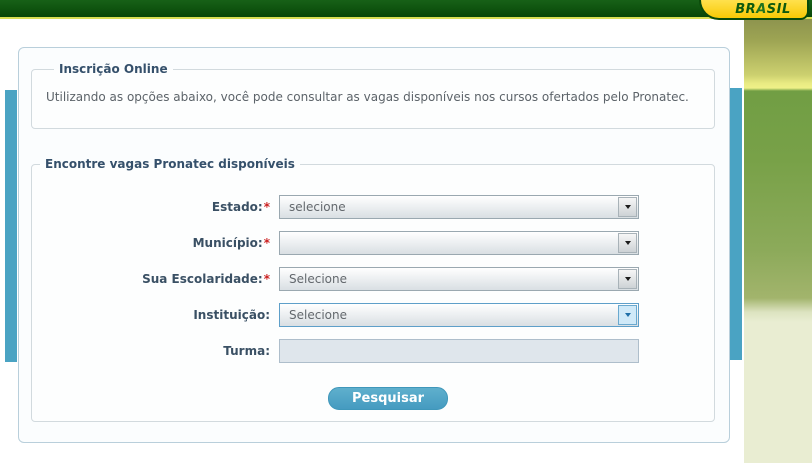 The image size is (812, 463). Describe the element at coordinates (246, 351) in the screenshot. I see `turma-label: Turma:` at that location.